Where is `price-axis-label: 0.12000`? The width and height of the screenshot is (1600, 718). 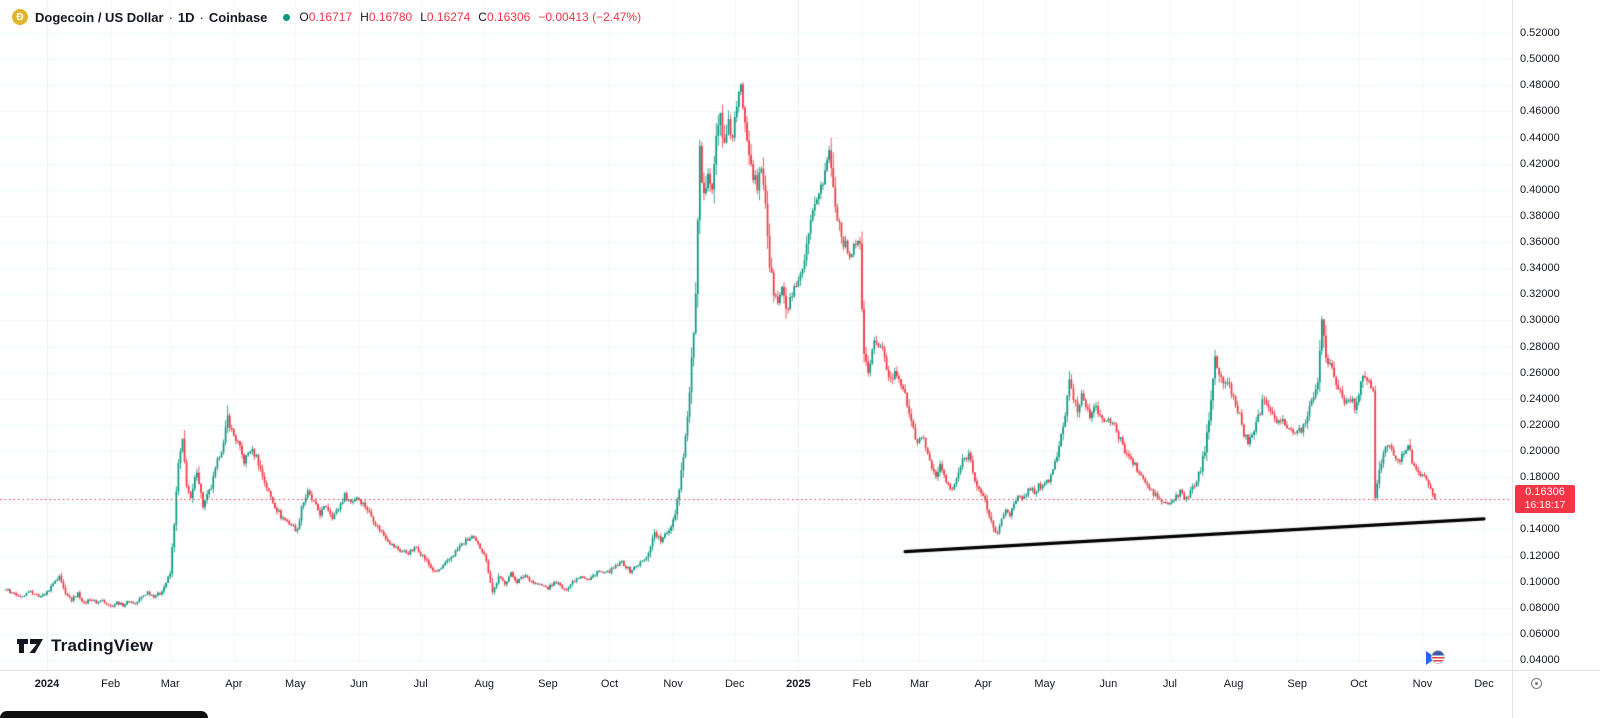
price-axis-label: 0.12000 is located at coordinates (1540, 555).